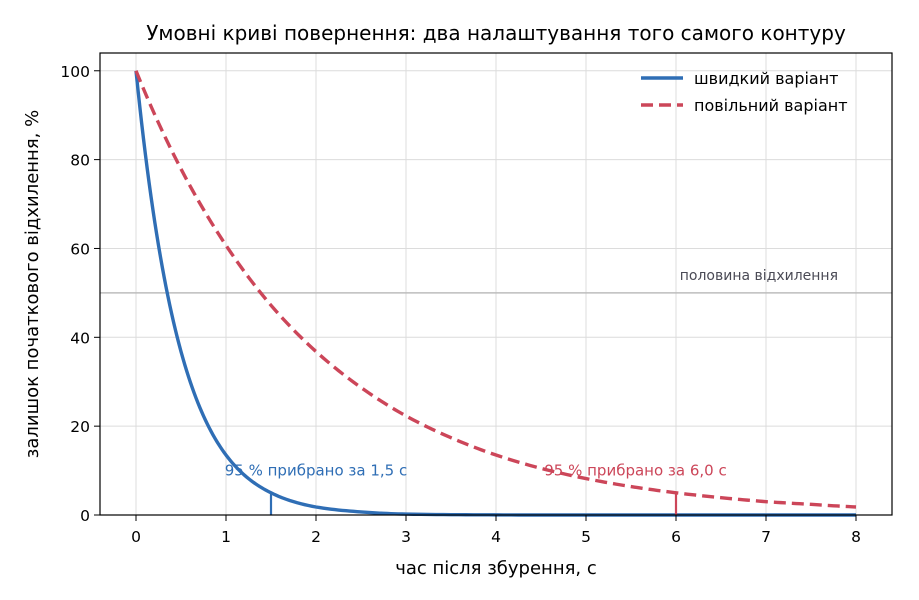 The image size is (919, 600). Describe the element at coordinates (771, 105) in the screenshot. I see `legend-label-slow: повільний варіант` at that location.